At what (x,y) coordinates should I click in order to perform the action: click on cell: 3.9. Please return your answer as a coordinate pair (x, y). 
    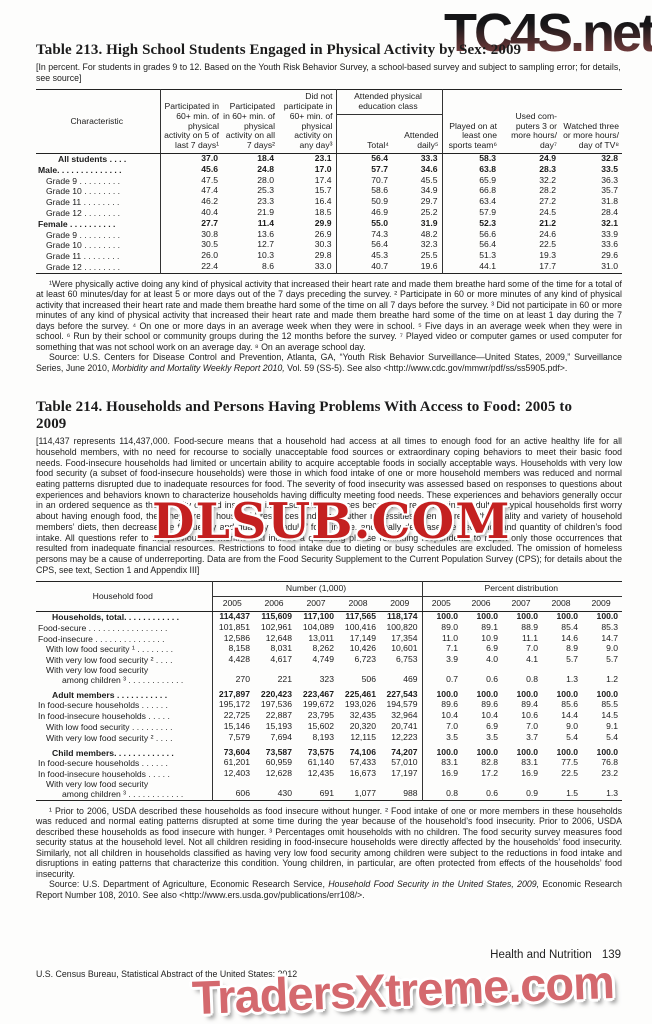
    Looking at the image, I should click on (442, 660).